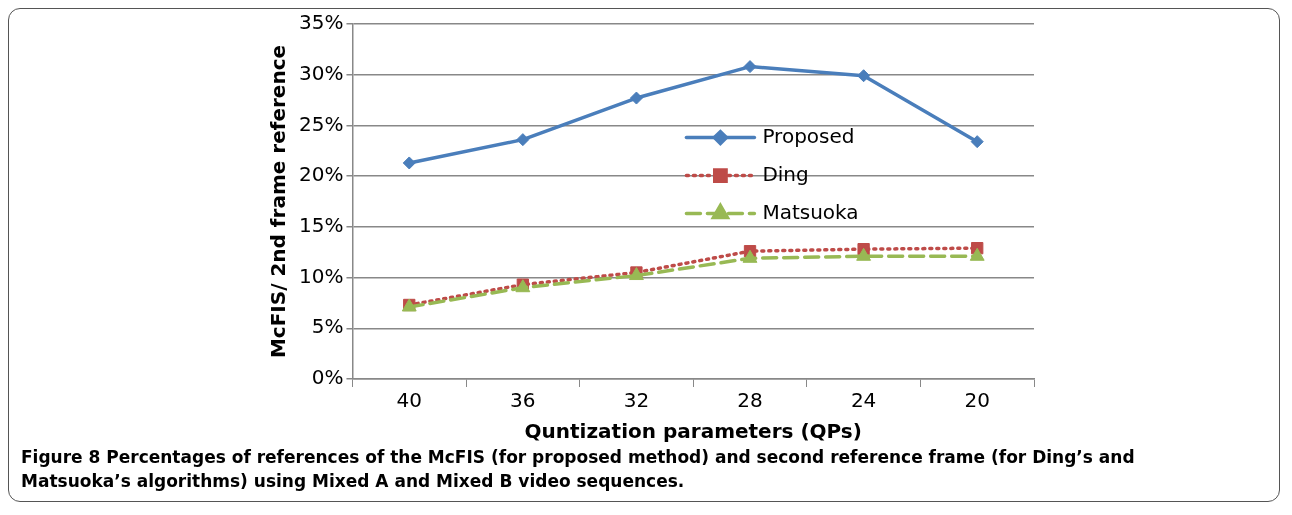 The width and height of the screenshot is (1292, 515). What do you see at coordinates (327, 377) in the screenshot?
I see `y-tick-label: 0%` at bounding box center [327, 377].